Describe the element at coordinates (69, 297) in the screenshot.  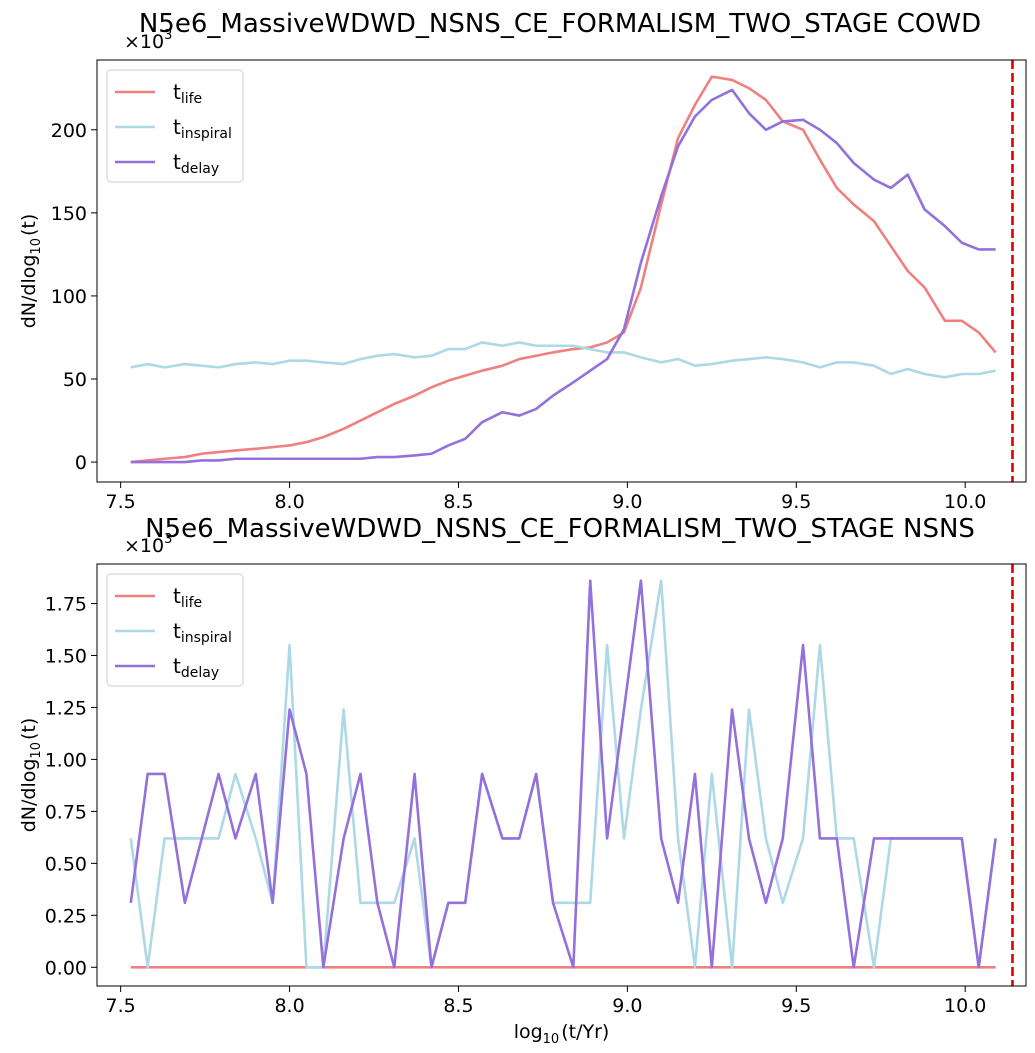
I see `y-tick-label: 100` at that location.